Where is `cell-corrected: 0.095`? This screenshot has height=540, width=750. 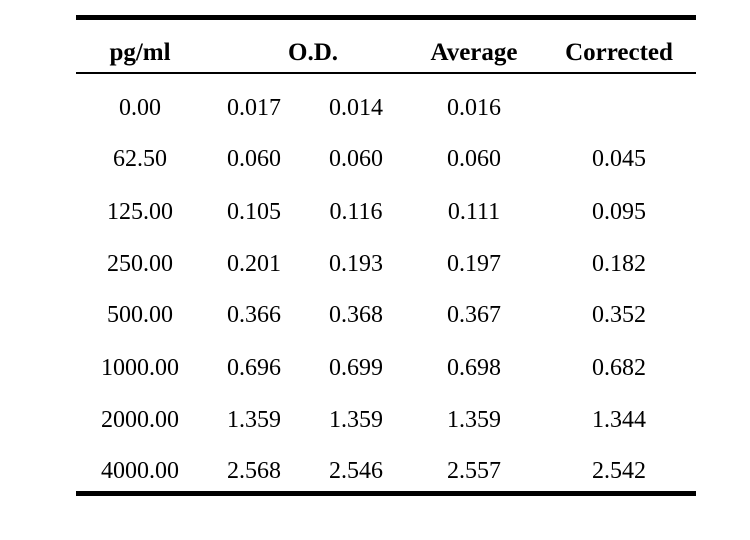
cell-corrected: 0.095 is located at coordinates (619, 212).